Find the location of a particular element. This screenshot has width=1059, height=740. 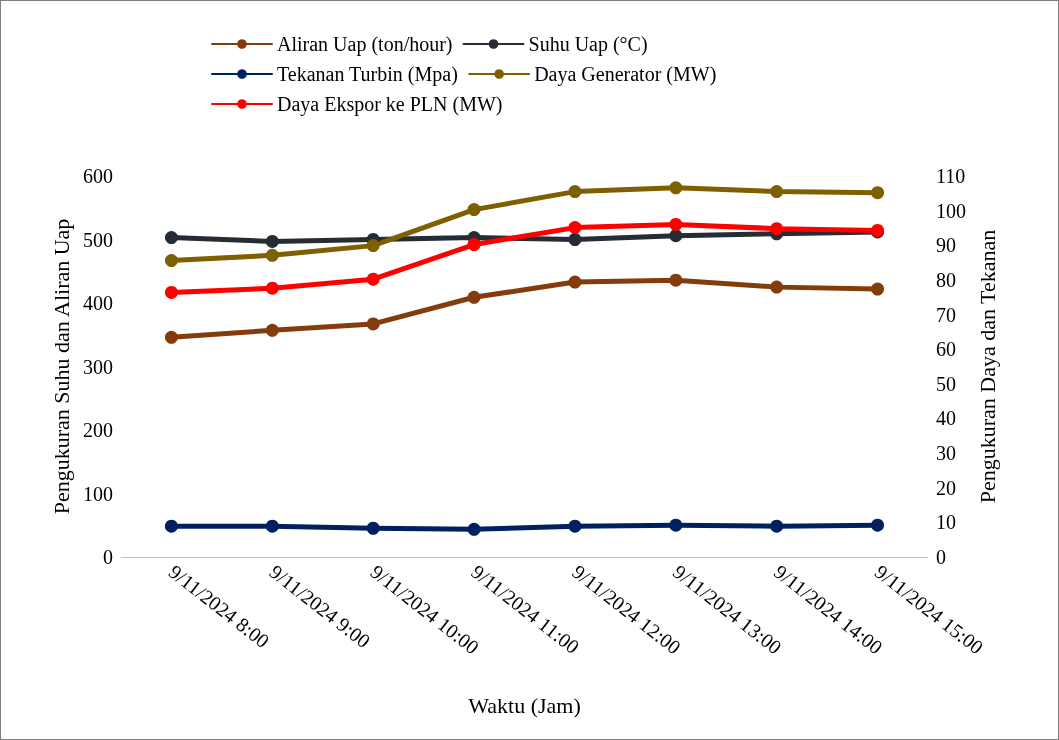

legend-label: Aliran Uap (ton/hour) is located at coordinates (365, 44).